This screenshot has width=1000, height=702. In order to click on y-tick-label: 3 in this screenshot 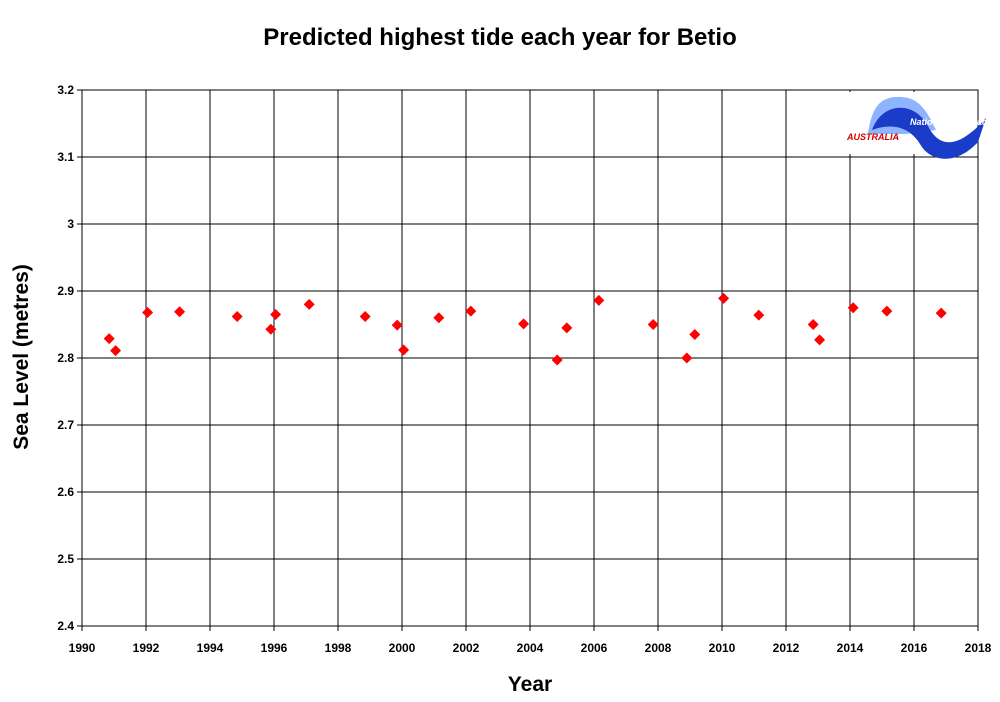, I will do `click(70, 224)`.